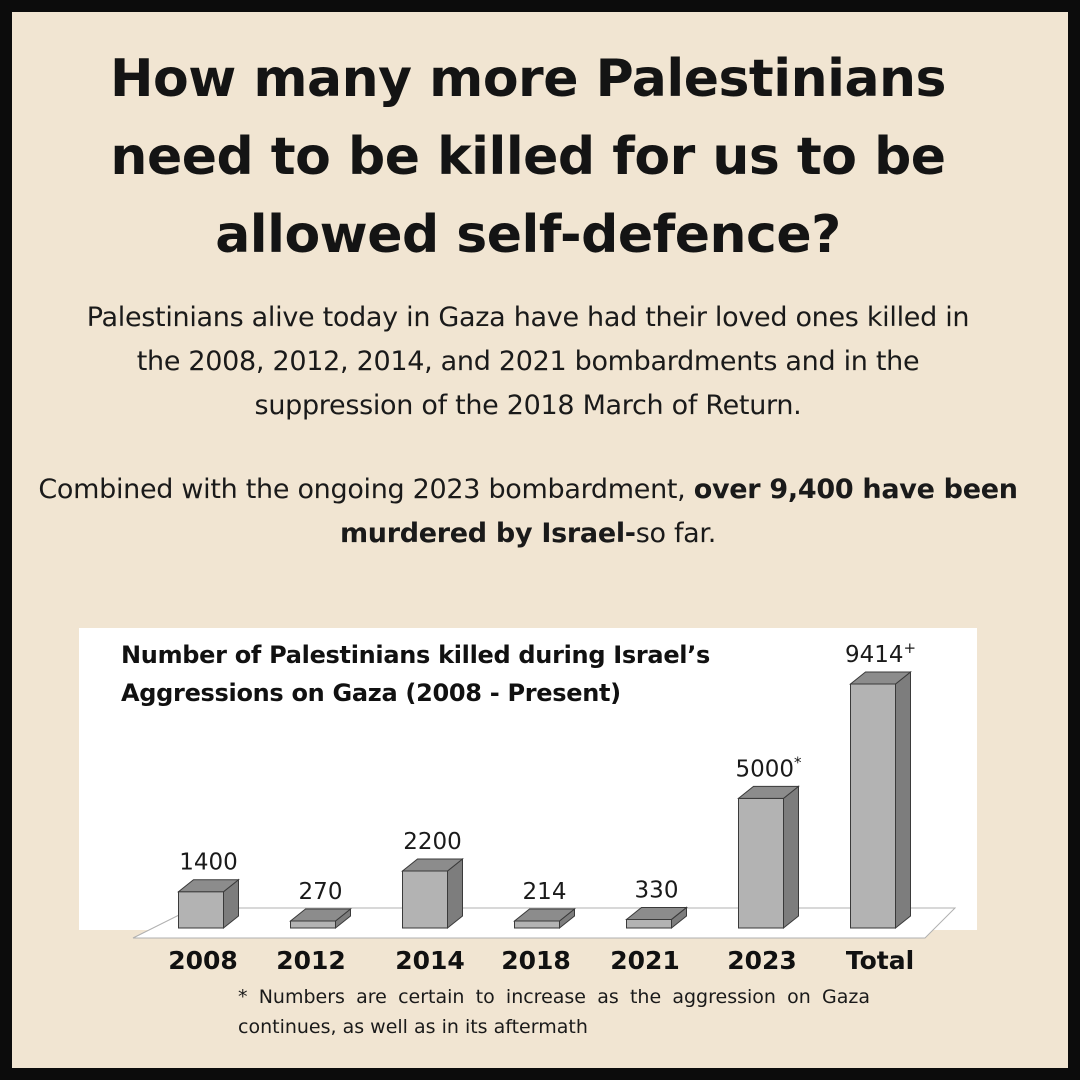 This screenshot has width=1080, height=1080. I want to click on bar-top-2008, so click(208, 886).